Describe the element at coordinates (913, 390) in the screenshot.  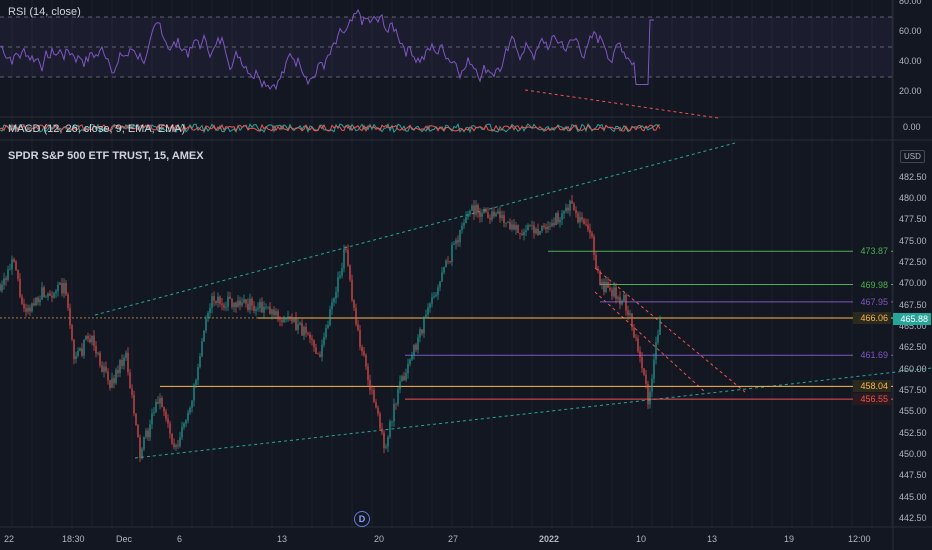
I see `axis-label: 457.50` at that location.